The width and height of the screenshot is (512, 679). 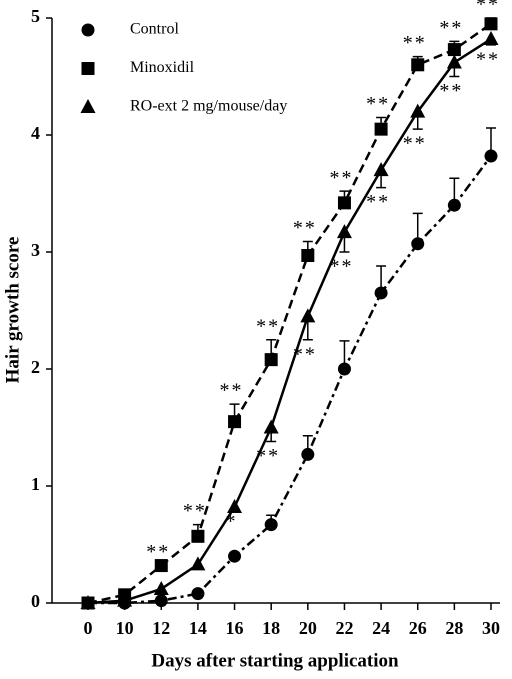 I want to click on legend-label: Minoxidil, so click(x=162, y=67).